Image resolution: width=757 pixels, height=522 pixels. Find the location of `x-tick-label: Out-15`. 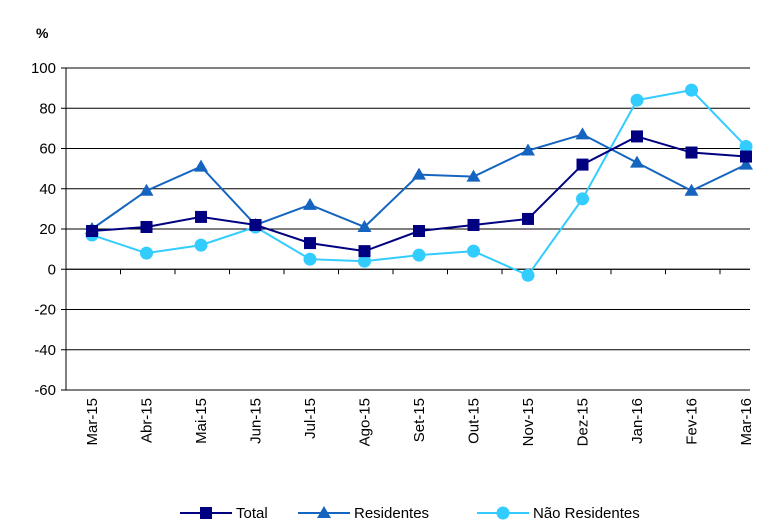

x-tick-label: Out-15 is located at coordinates (474, 421).